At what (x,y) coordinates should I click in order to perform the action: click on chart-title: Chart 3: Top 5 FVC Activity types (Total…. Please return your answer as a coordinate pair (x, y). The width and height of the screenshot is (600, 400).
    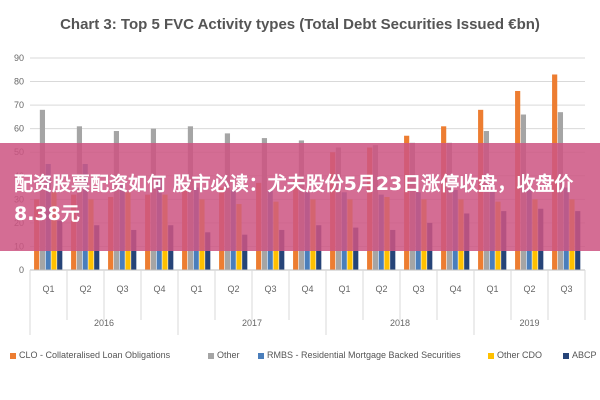
    Looking at the image, I should click on (300, 24).